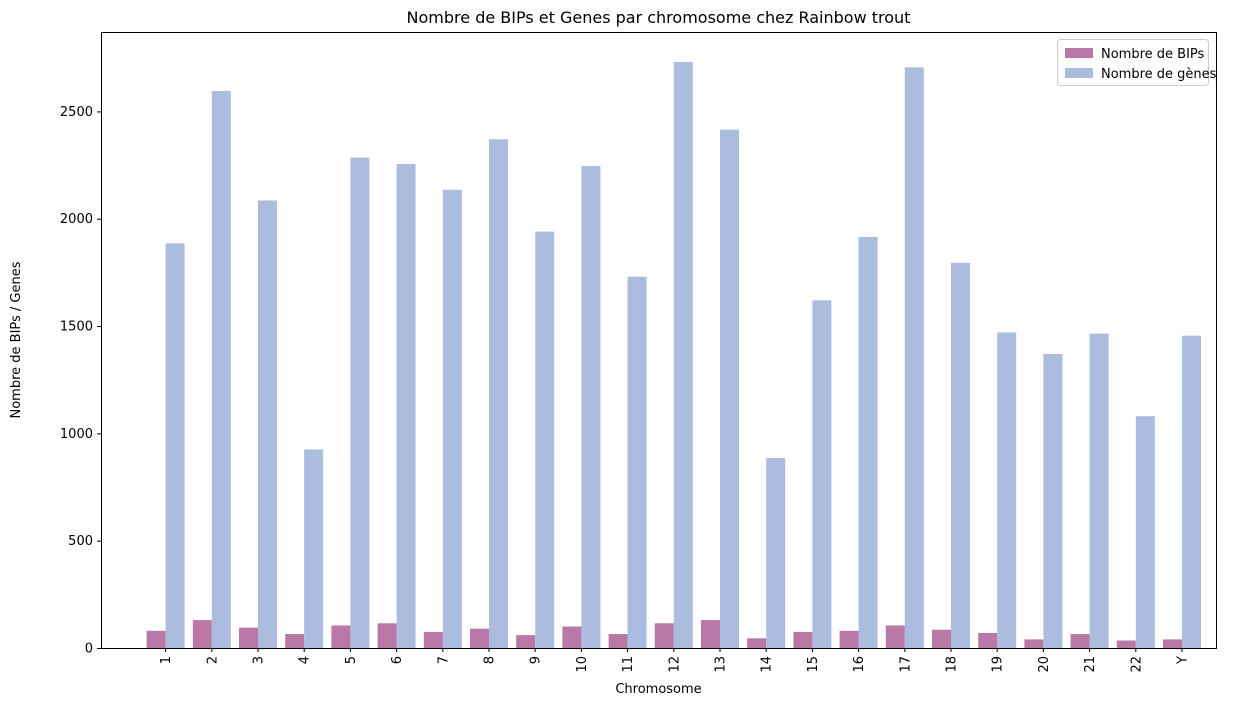  I want to click on x-tick-label: 8, so click(490, 660).